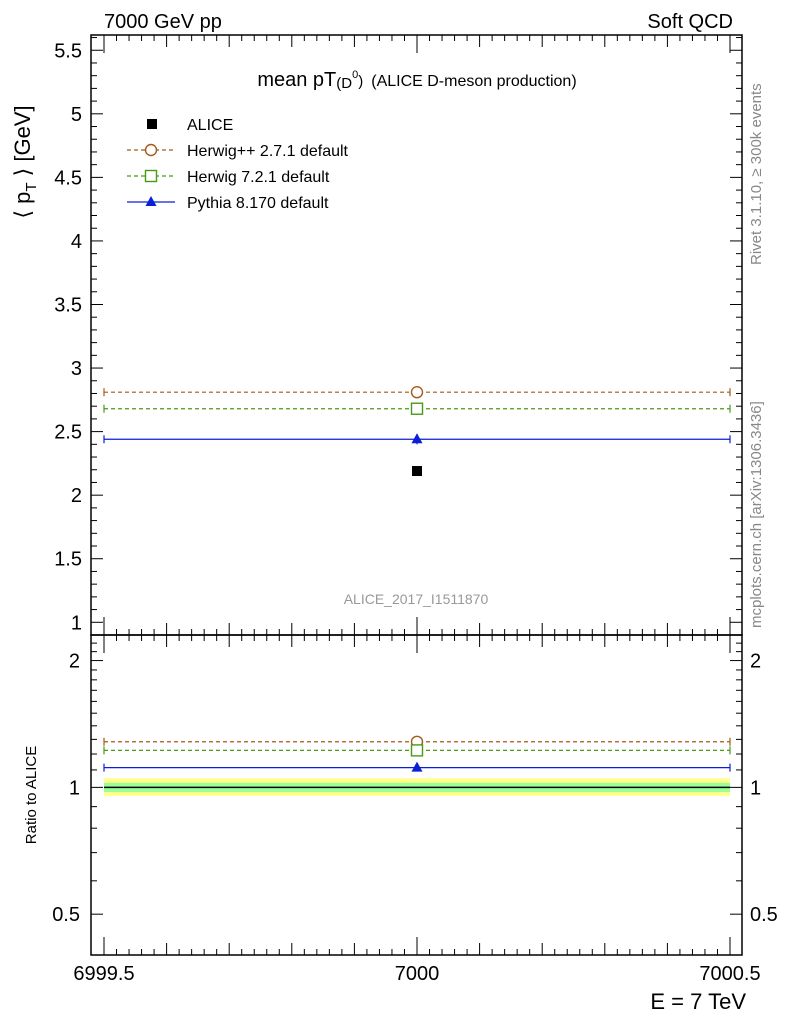 This screenshot has height=1024, width=786. I want to click on mcplots-label: mcplots.cern.ch [arXiv:1306.3436], so click(756, 514).